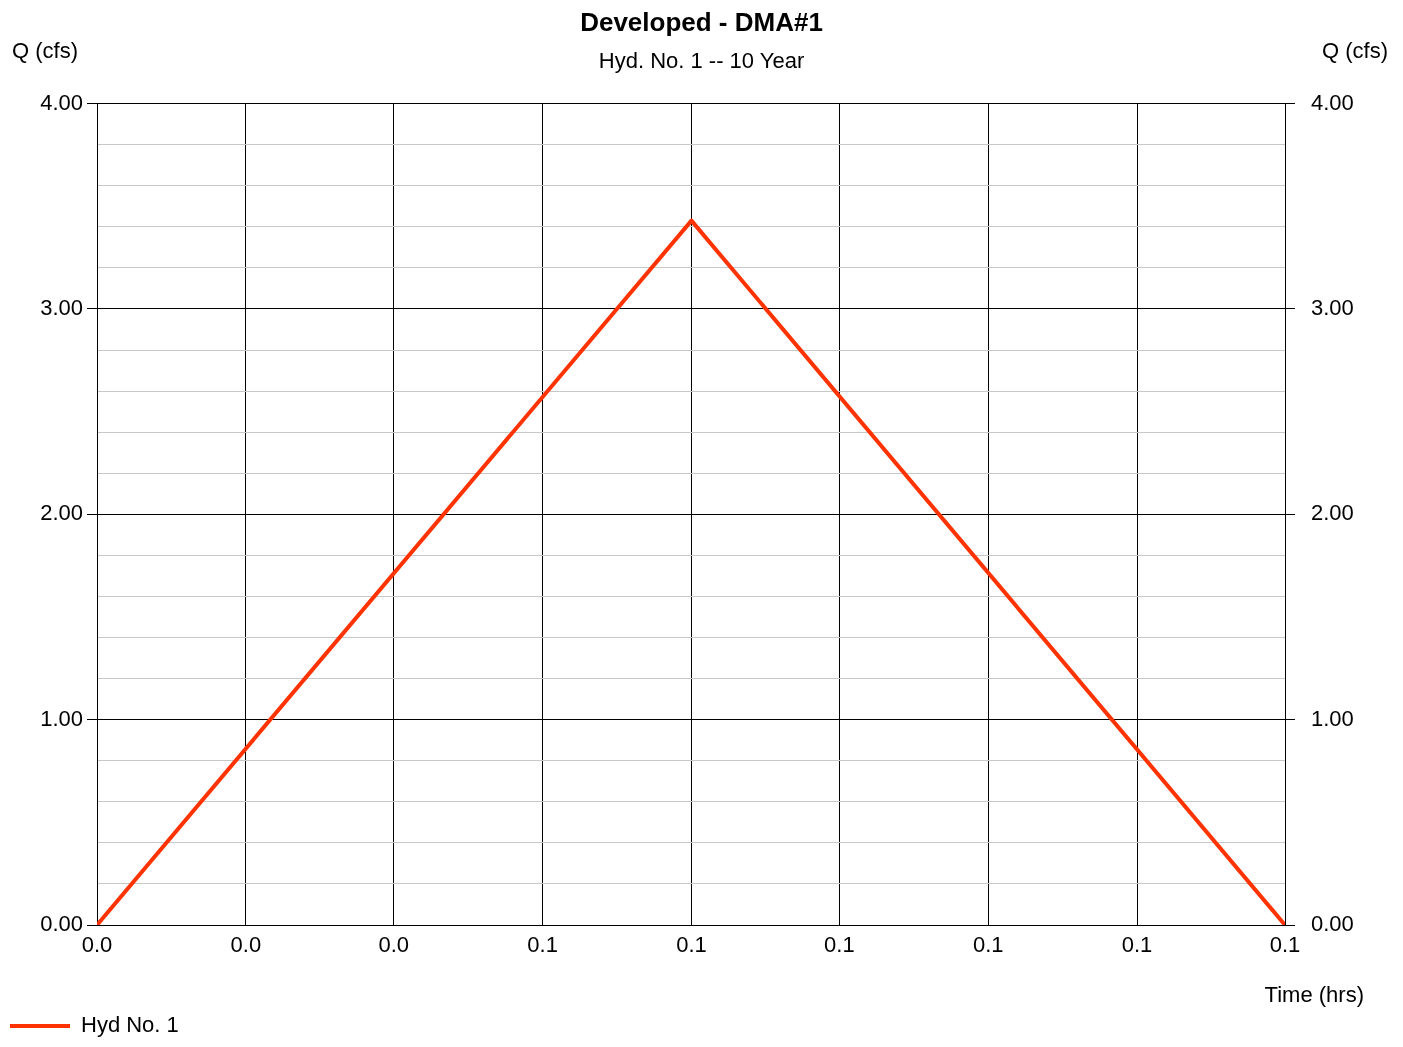 The height and width of the screenshot is (1047, 1403). Describe the element at coordinates (61, 513) in the screenshot. I see `y-tick-label: 2.00` at that location.